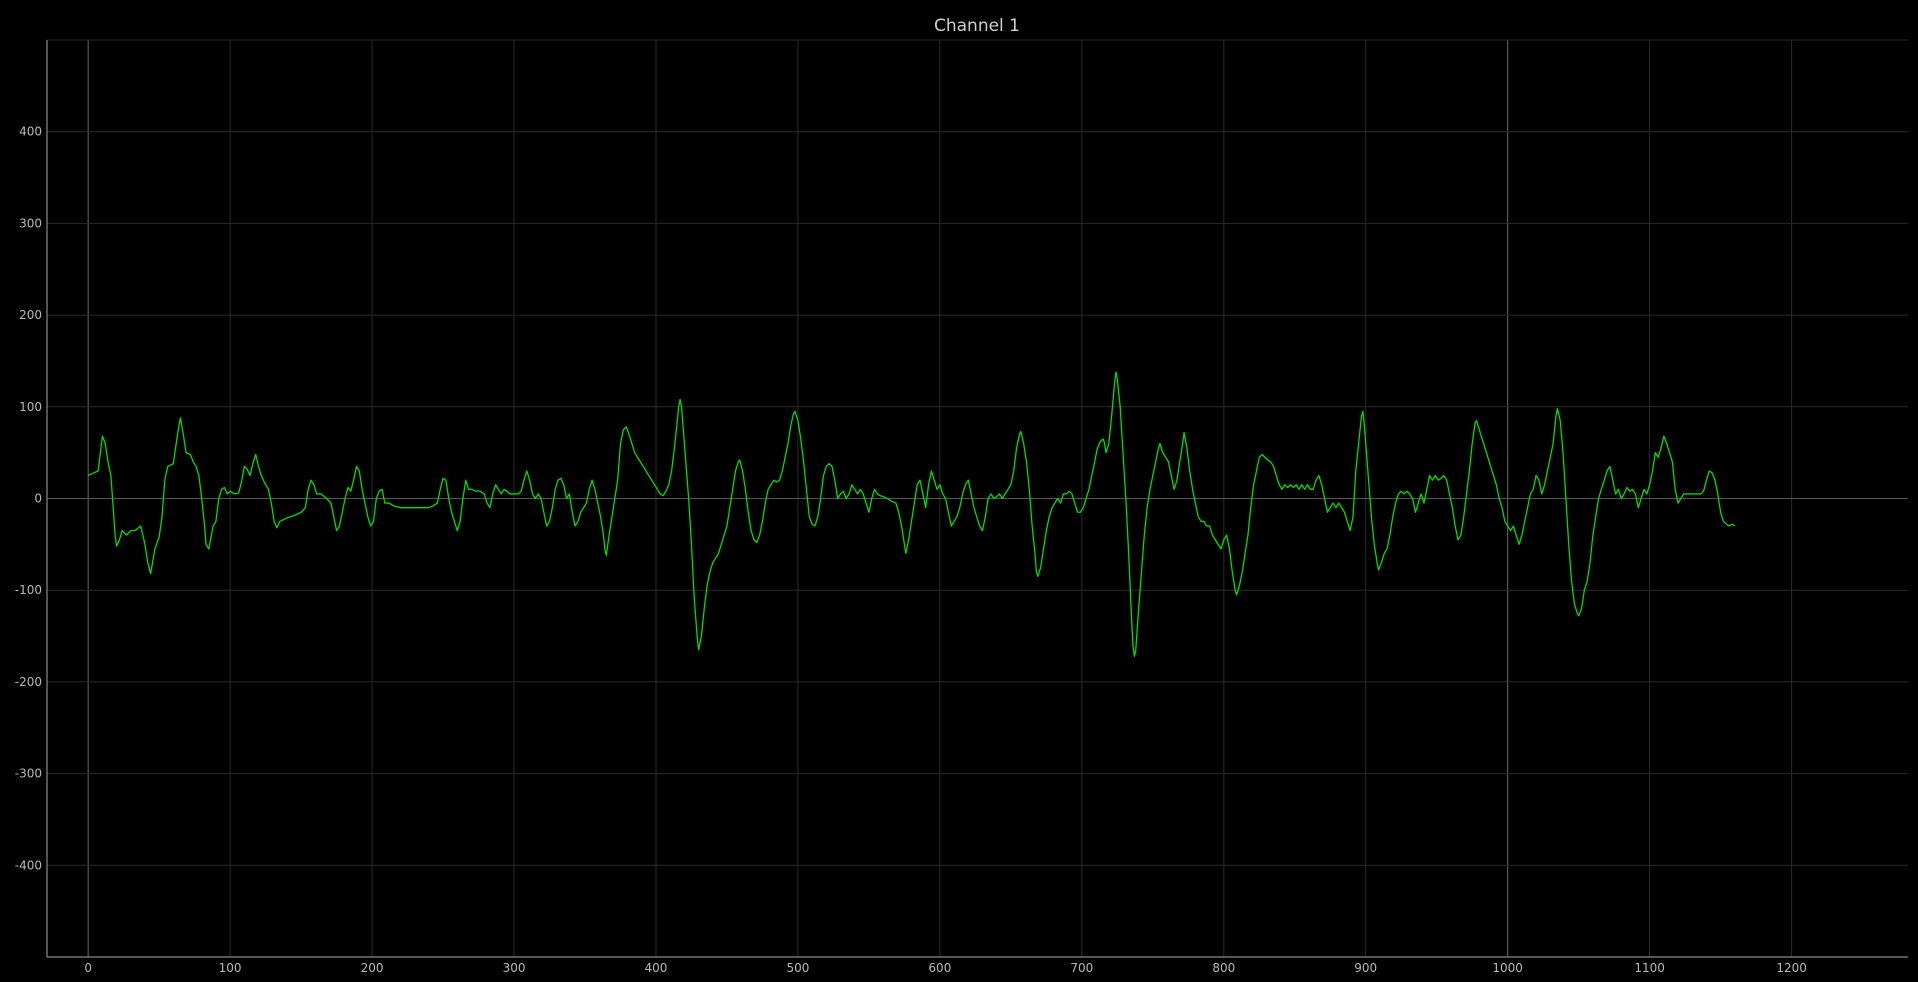 The image size is (1918, 982). I want to click on x-tick-label: 0, so click(88, 968).